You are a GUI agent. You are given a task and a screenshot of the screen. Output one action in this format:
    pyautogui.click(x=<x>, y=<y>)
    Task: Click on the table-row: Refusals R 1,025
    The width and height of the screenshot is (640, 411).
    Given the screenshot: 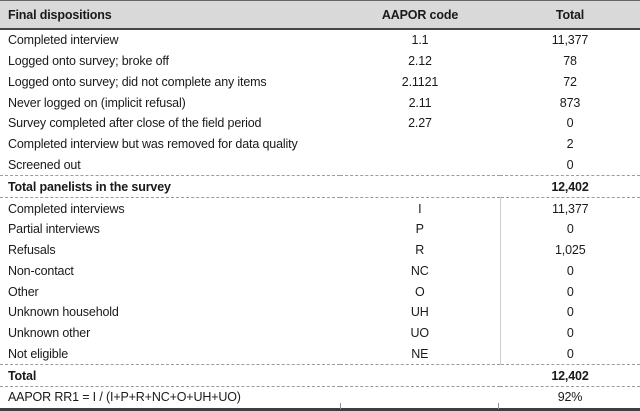 What is the action you would take?
    pyautogui.click(x=320, y=250)
    